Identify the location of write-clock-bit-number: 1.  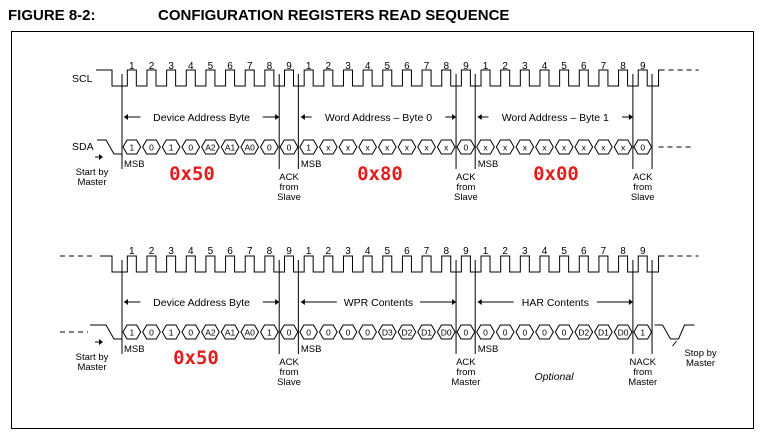
(132, 66).